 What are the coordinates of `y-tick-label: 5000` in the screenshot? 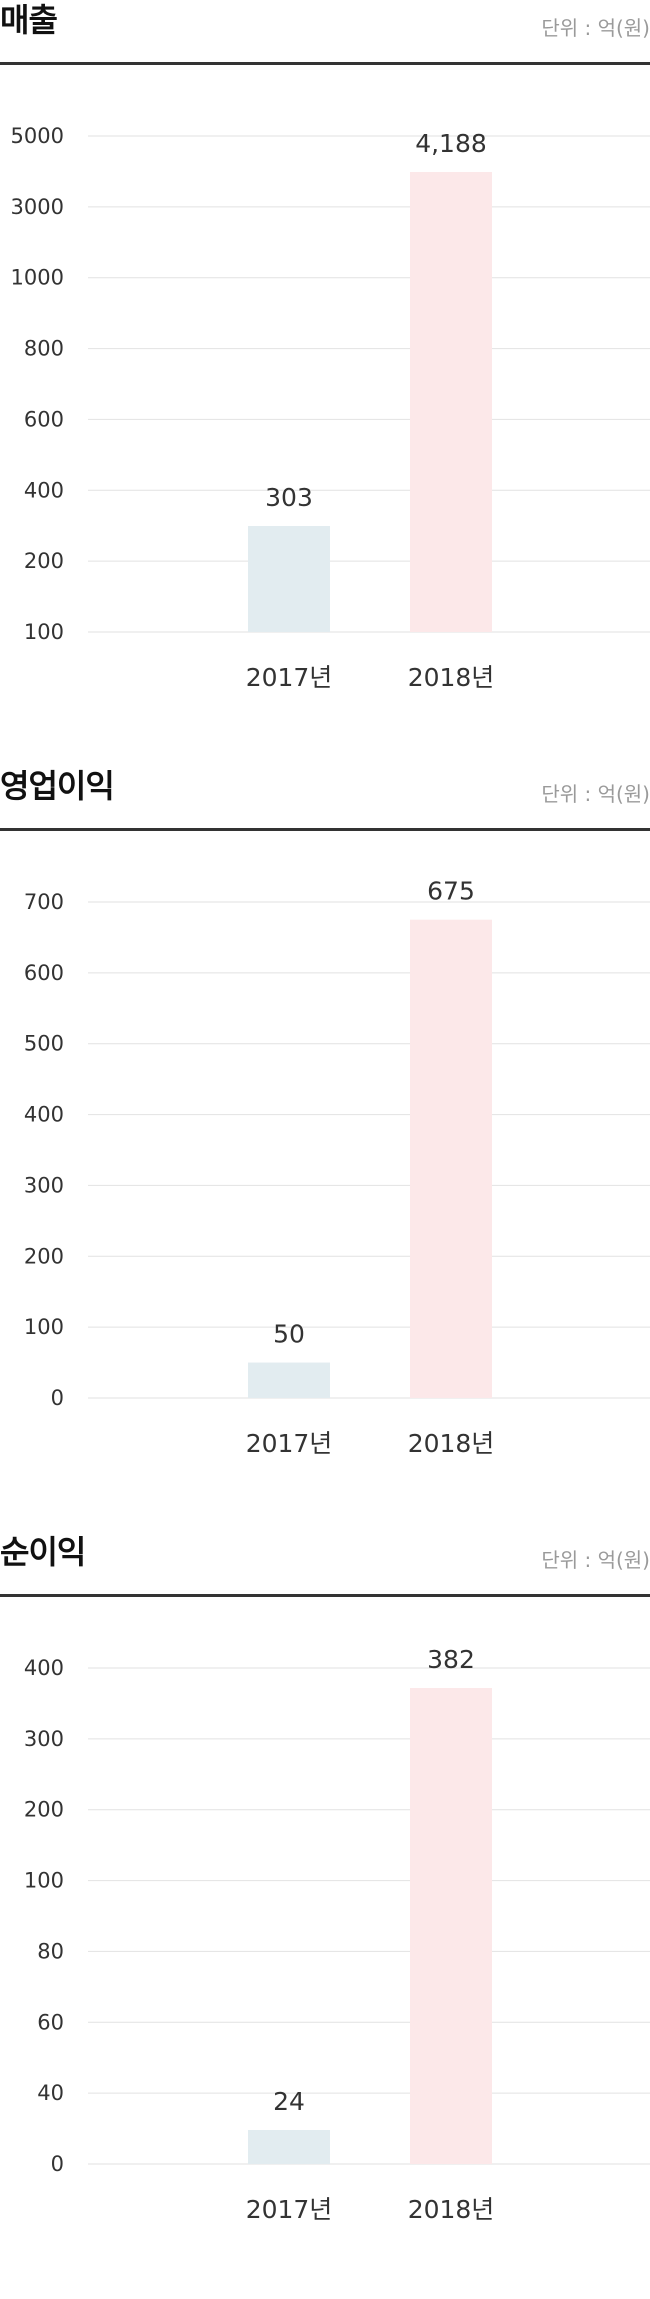 It's located at (37, 136).